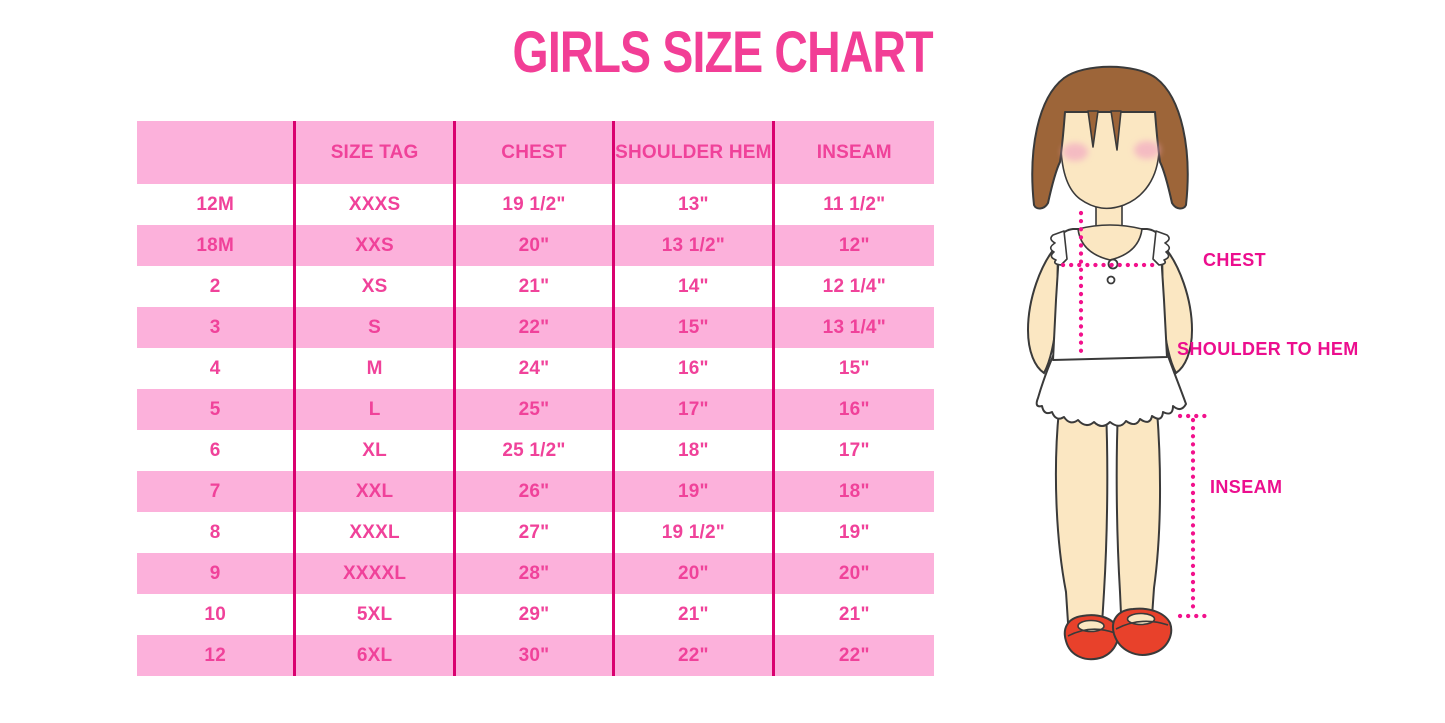  Describe the element at coordinates (217, 327) in the screenshot. I see `size-label: 3` at that location.